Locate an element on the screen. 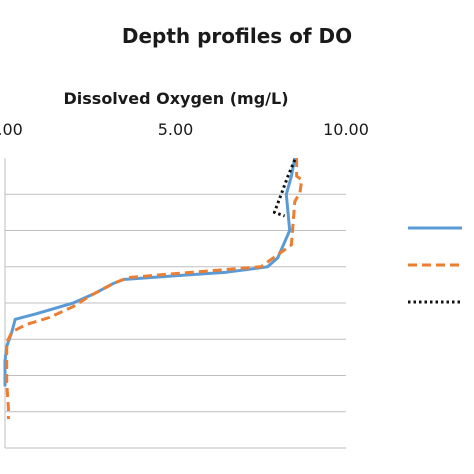  chart-title: Depth profiles of DO is located at coordinates (237, 36).